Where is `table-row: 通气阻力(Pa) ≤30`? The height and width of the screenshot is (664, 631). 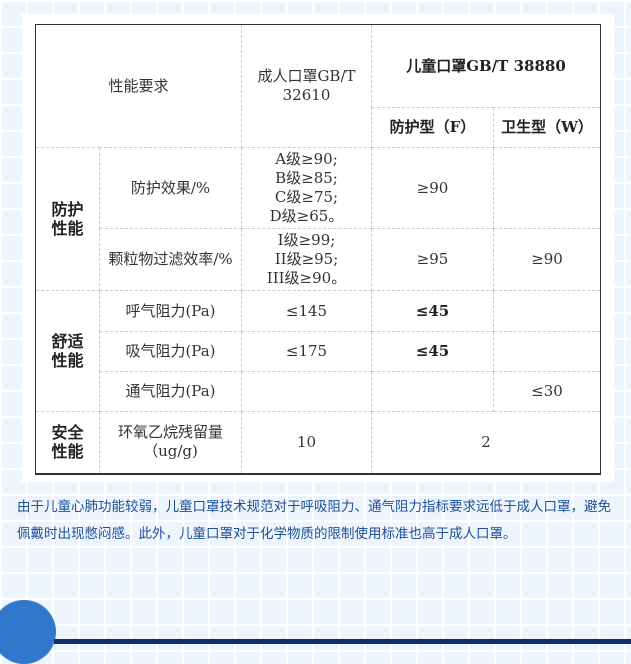
table-row: 通气阻力(Pa) ≤30 is located at coordinates (318, 391).